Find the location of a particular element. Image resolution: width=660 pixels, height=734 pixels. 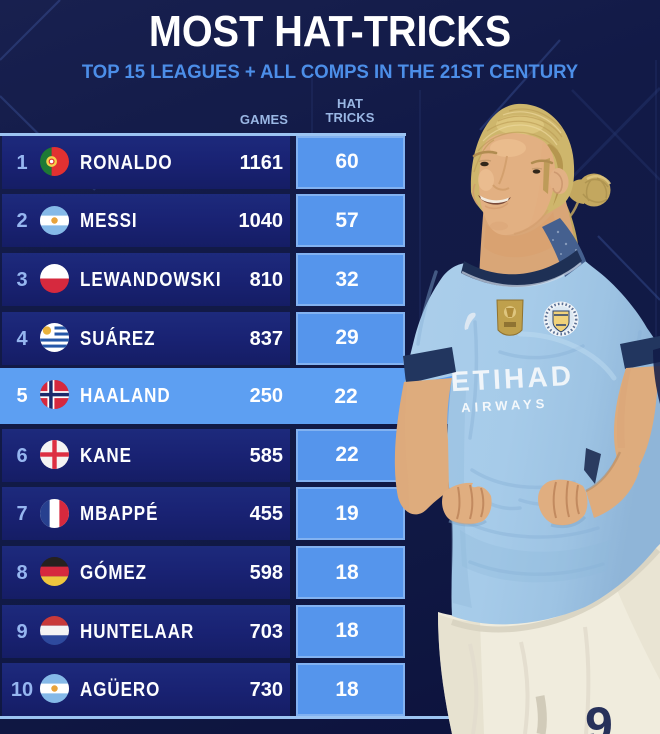

svg-text: 9 is located at coordinates (599, 715).